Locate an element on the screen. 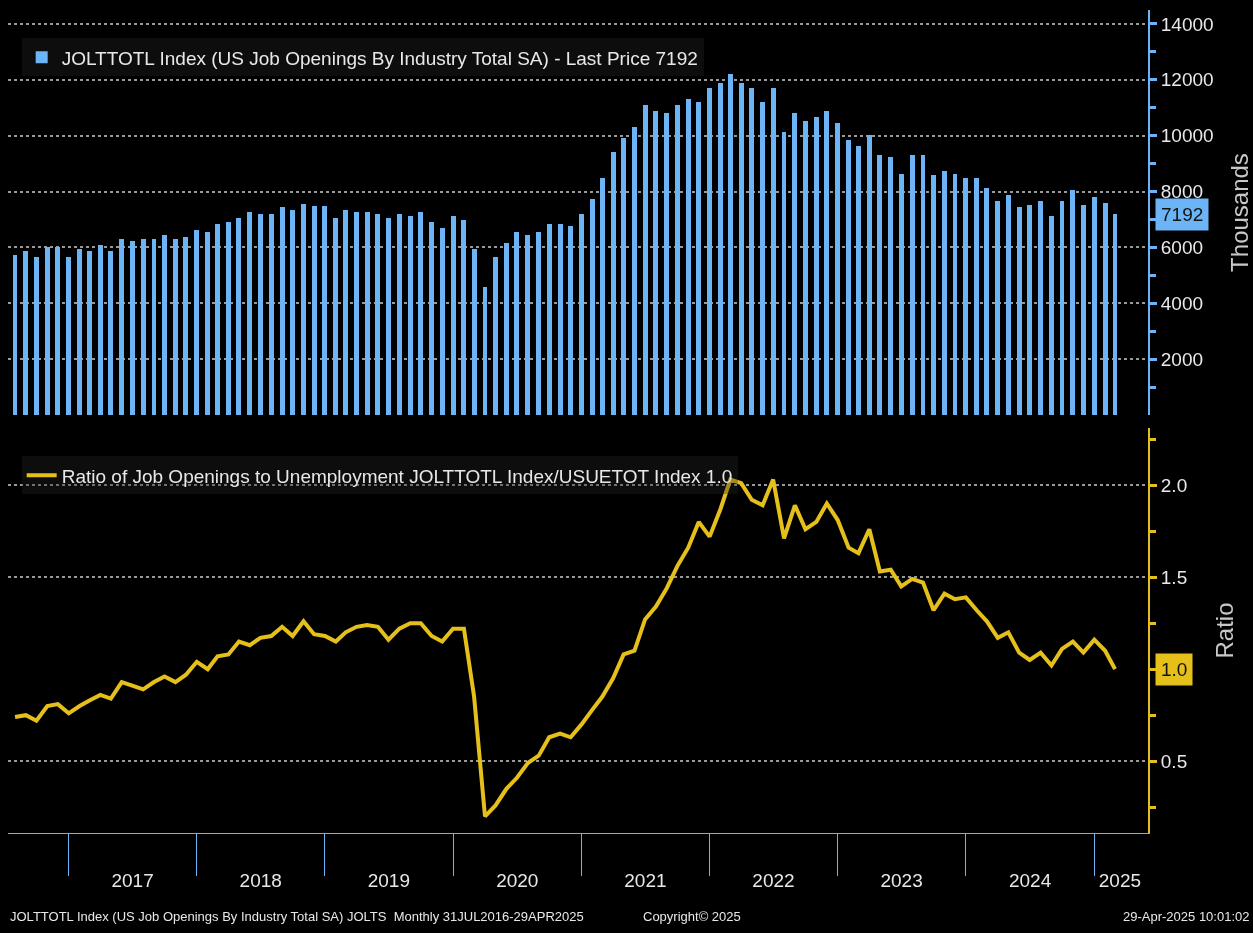  x-tick-label: 2021 is located at coordinates (645, 880).